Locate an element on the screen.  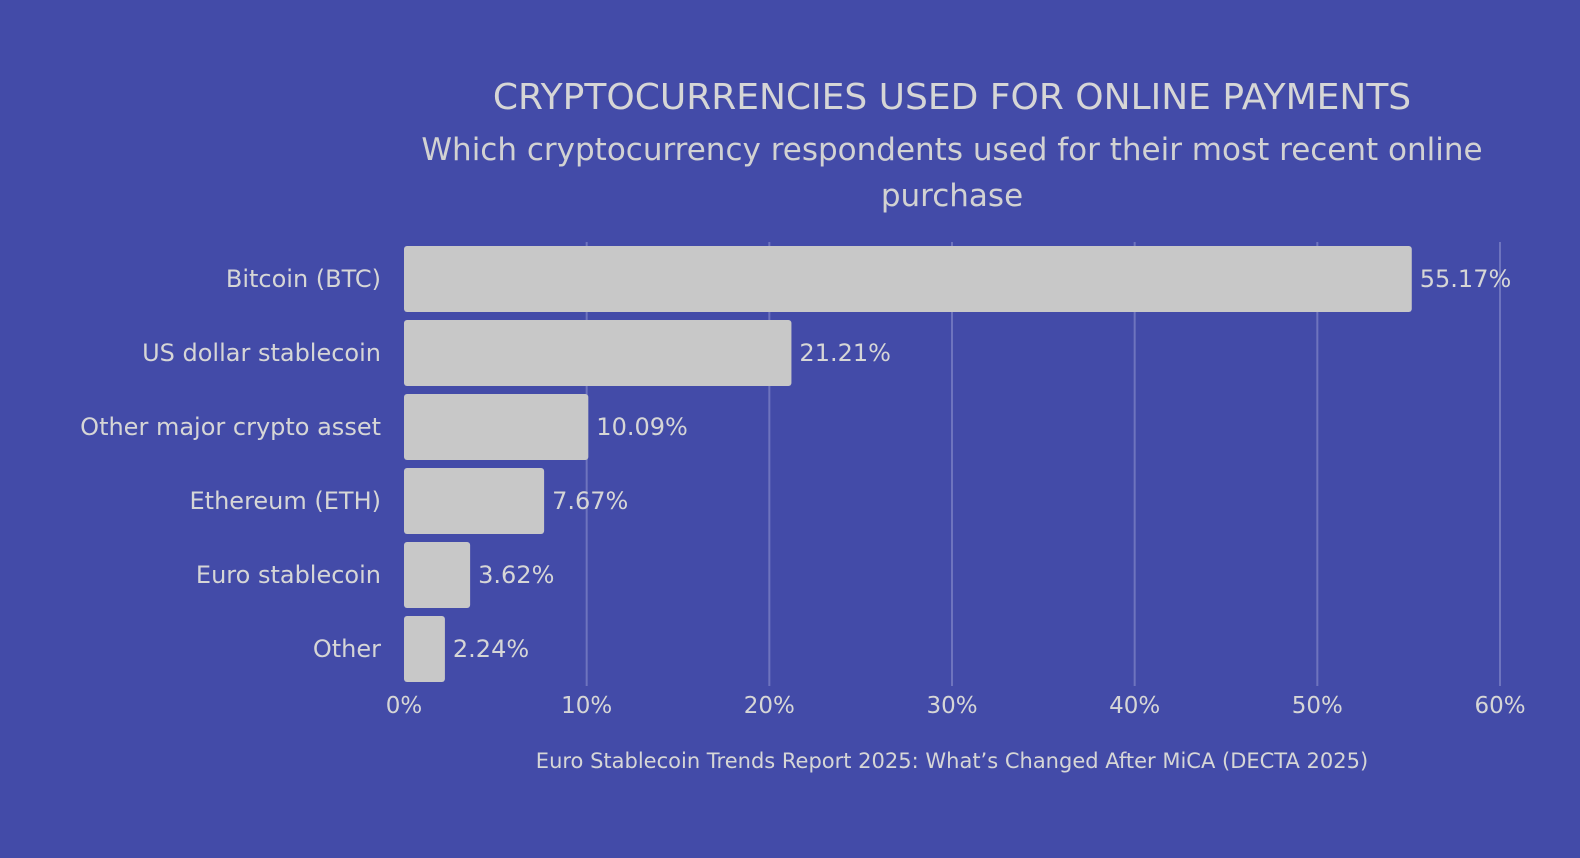
data-label-2: 10.09% is located at coordinates (642, 427).